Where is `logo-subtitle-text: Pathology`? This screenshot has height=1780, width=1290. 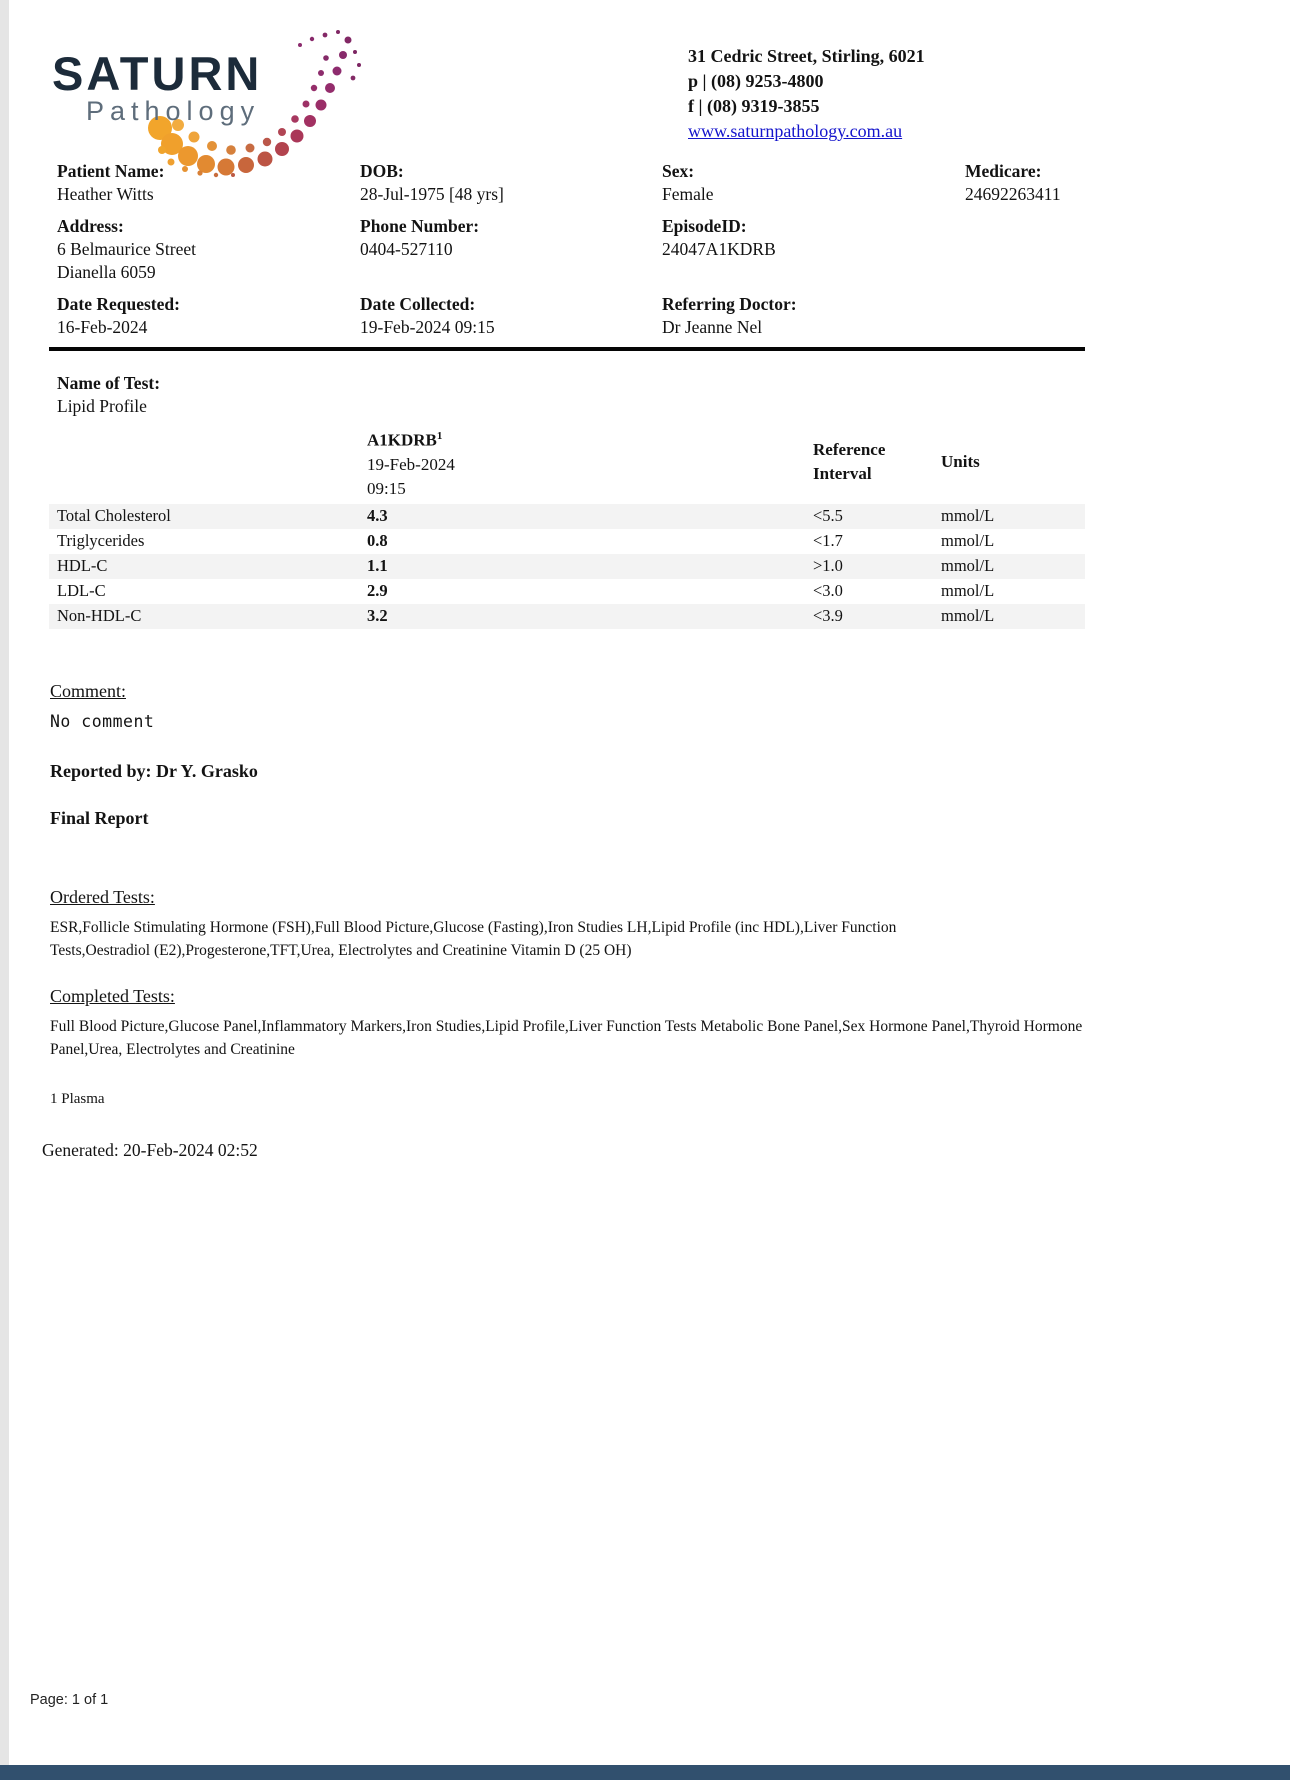
logo-subtitle-text: Pathology is located at coordinates (173, 111).